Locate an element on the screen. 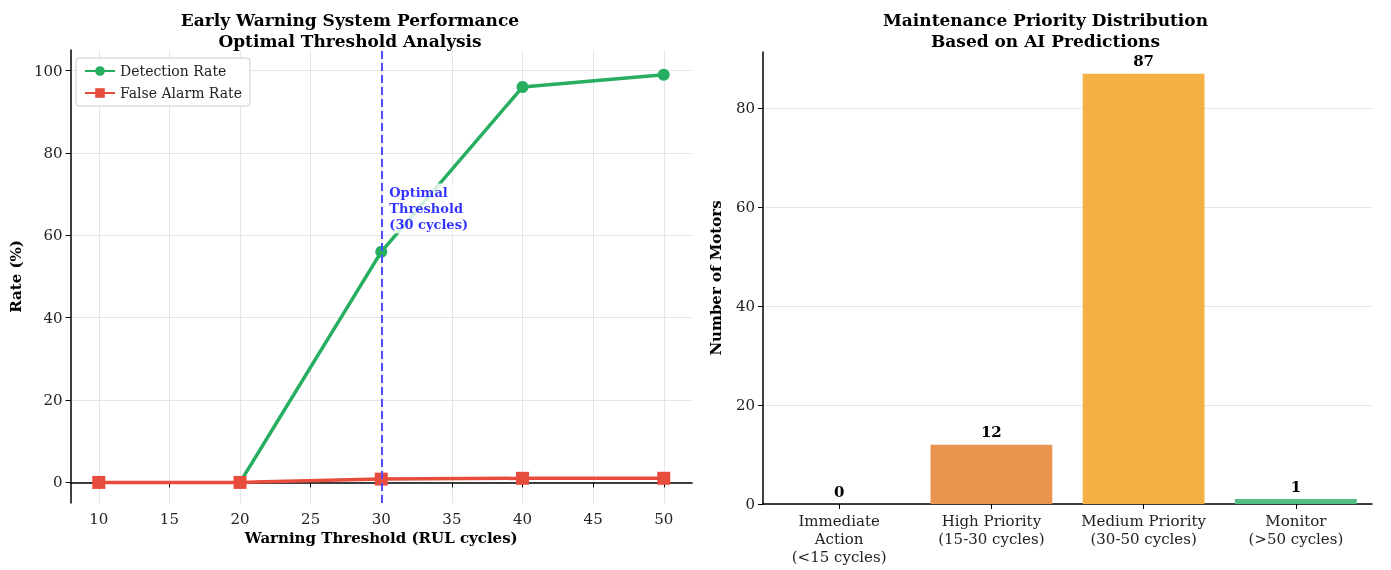 The image size is (1391, 570). x-tick-label: 50 is located at coordinates (664, 518).